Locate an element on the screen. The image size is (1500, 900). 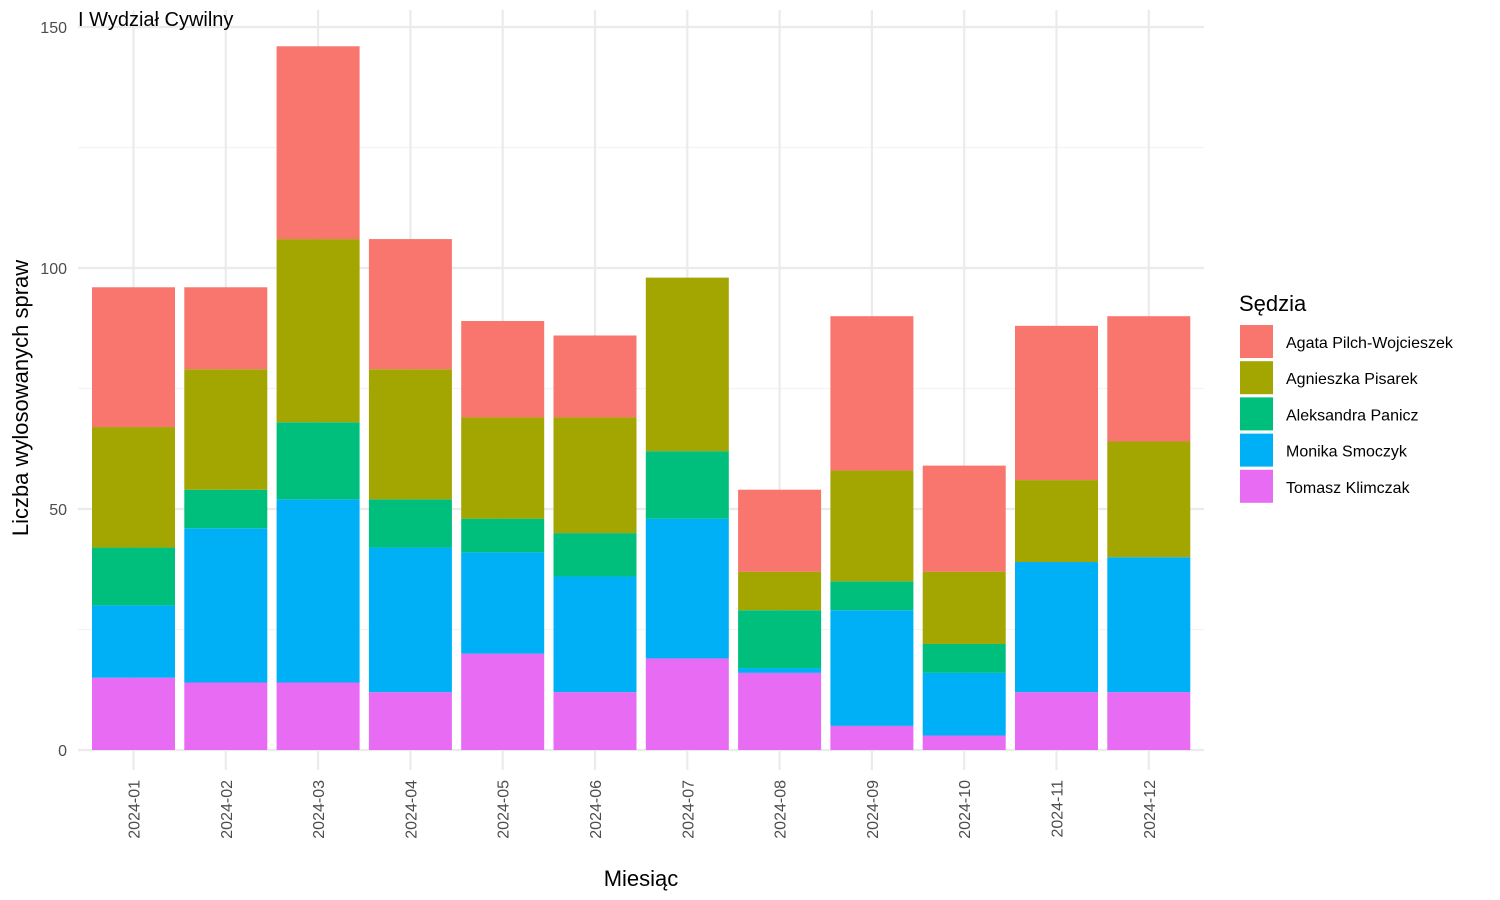
y-tick-label: 0 is located at coordinates (62, 751).